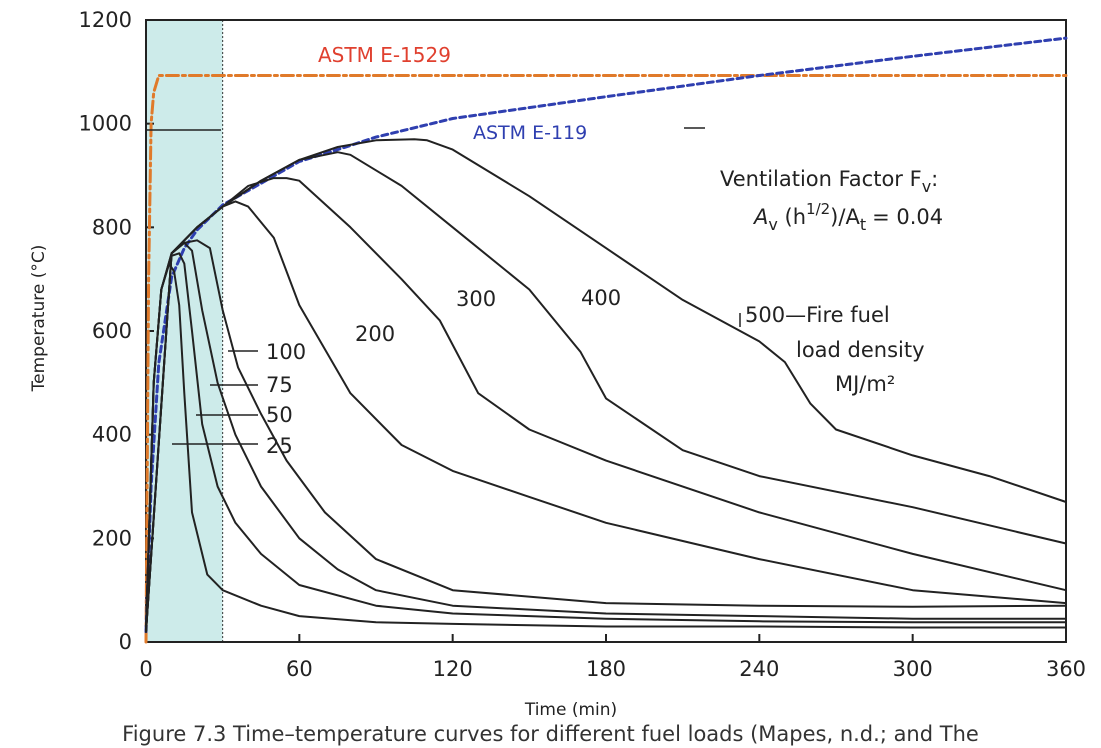 The width and height of the screenshot is (1101, 748). What do you see at coordinates (530, 133) in the screenshot?
I see `astm-e119-label: ASTM E-119` at bounding box center [530, 133].